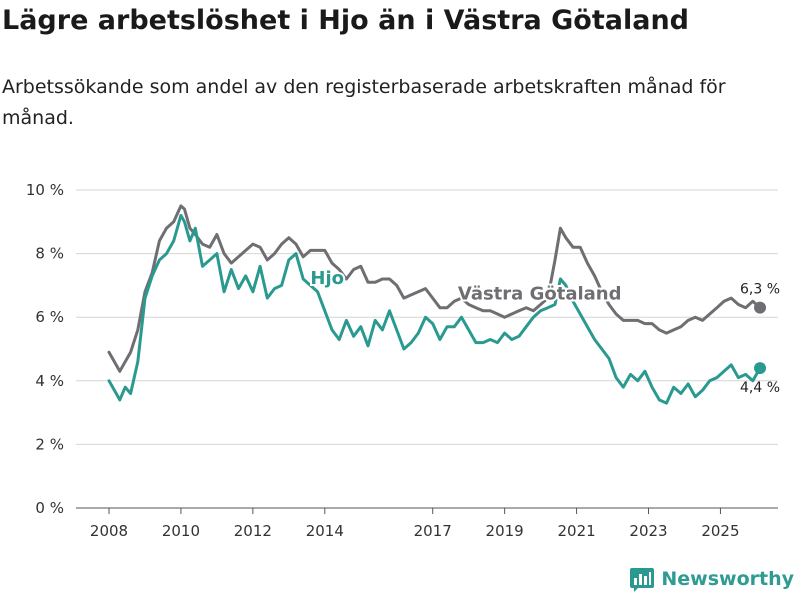 This screenshot has height=600, width=800. What do you see at coordinates (109, 531) in the screenshot?
I see `x-tick-label: 2008` at bounding box center [109, 531].